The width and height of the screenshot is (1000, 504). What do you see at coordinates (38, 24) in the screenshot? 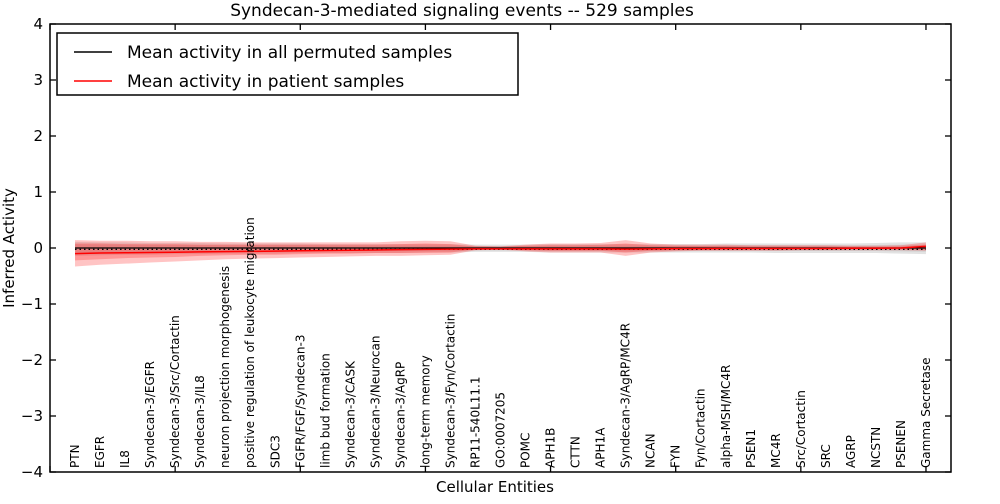
I see `y-tick-label: 4` at bounding box center [38, 24].